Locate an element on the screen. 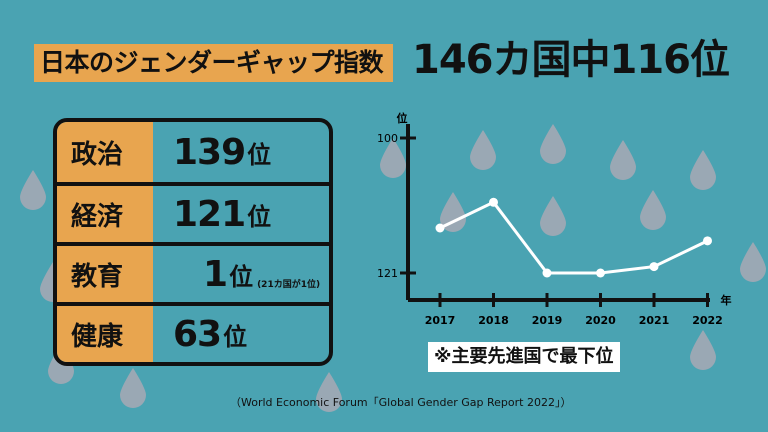  x-tick-label: 2021 is located at coordinates (654, 320).